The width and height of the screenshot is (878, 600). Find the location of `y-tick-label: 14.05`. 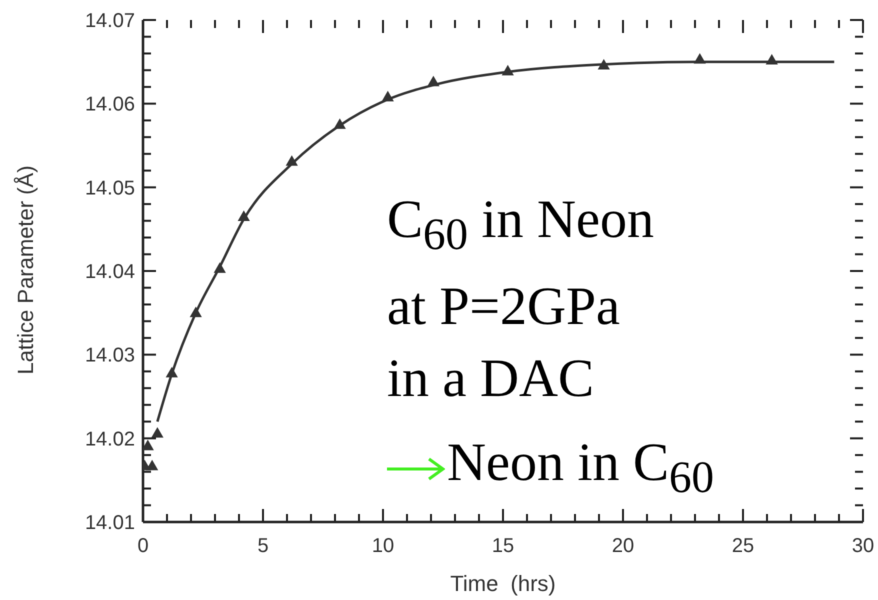

y-tick-label: 14.05 is located at coordinates (109, 188).